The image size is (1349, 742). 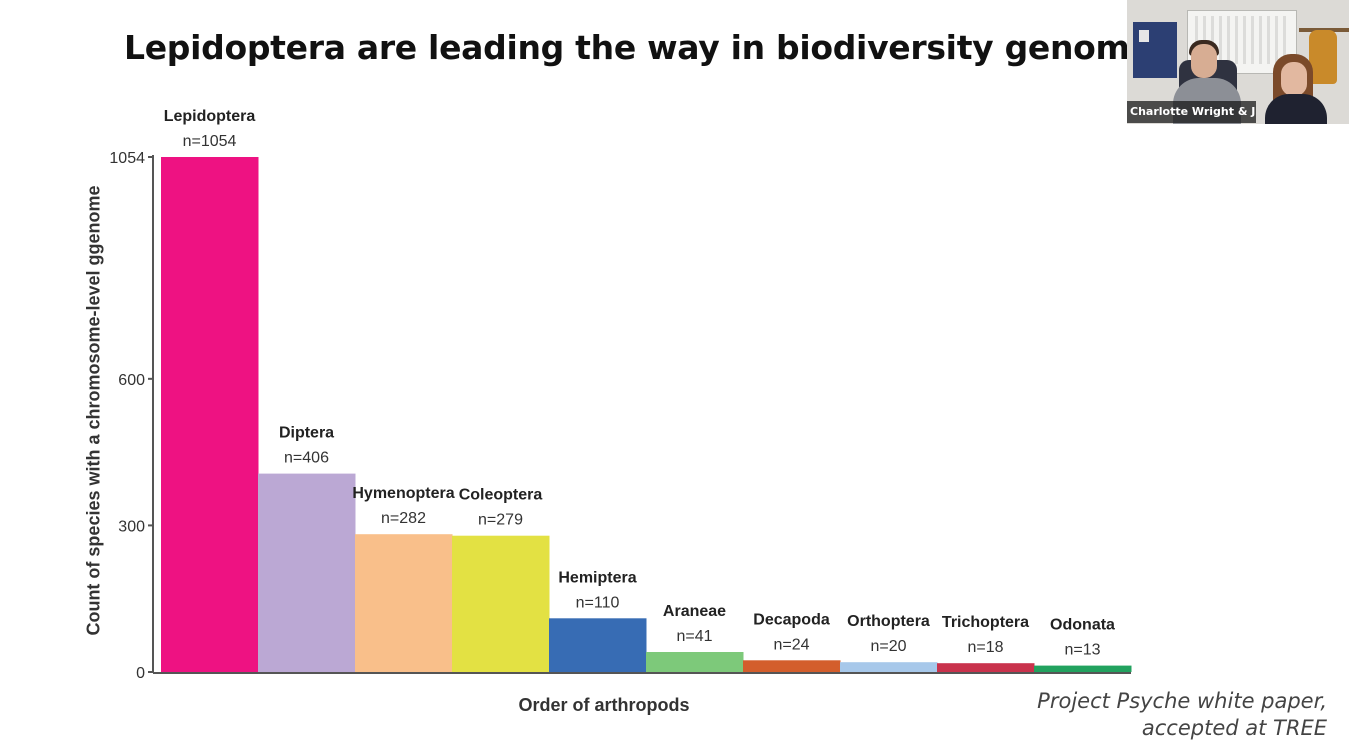 What do you see at coordinates (694, 636) in the screenshot?
I see `bar-count-label-araneae: n=41` at bounding box center [694, 636].